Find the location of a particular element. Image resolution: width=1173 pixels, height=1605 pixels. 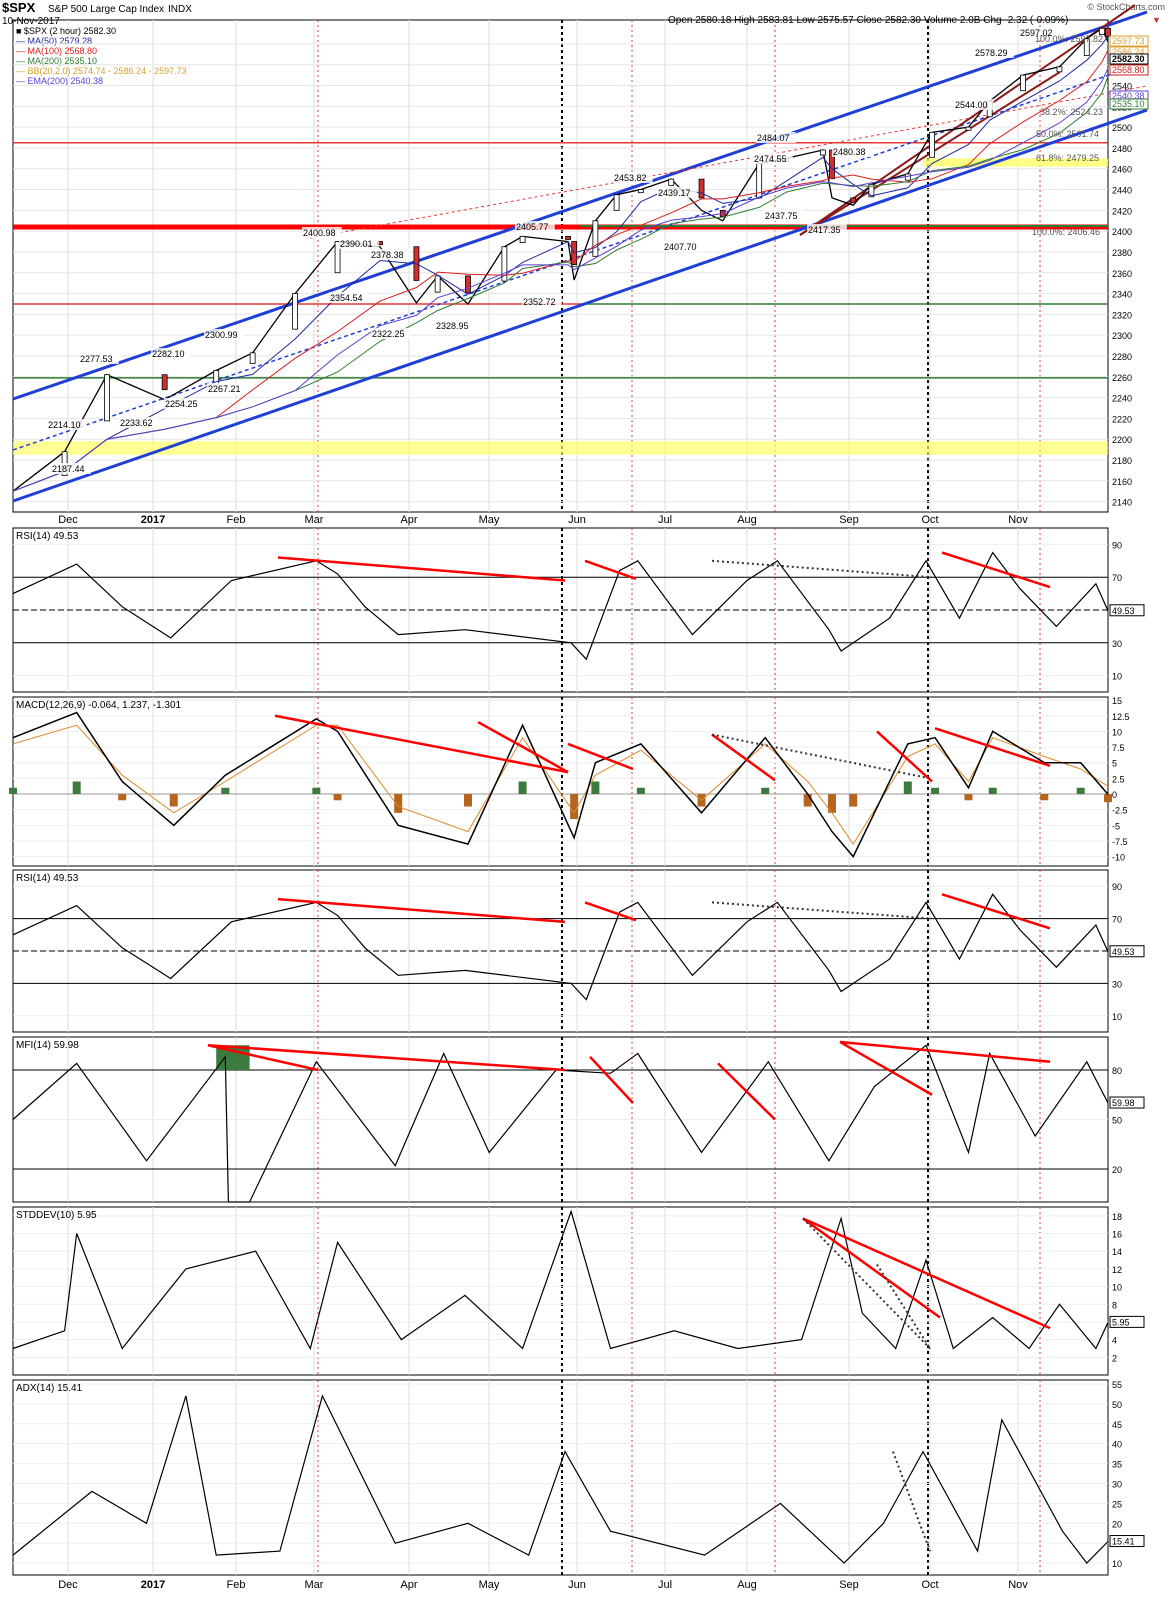

price-tick: 2400 is located at coordinates (1122, 232).